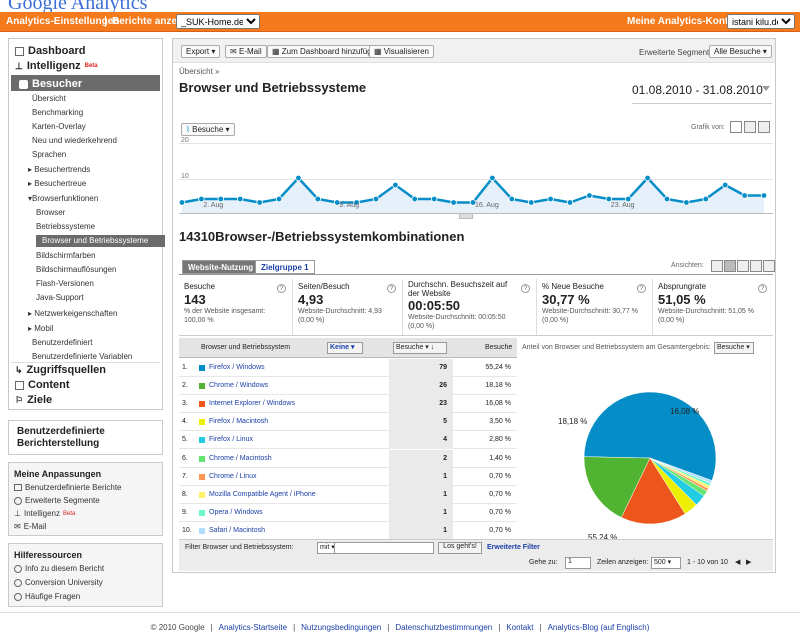  I want to click on visualize-button: ▦ Visualisieren, so click(401, 51).